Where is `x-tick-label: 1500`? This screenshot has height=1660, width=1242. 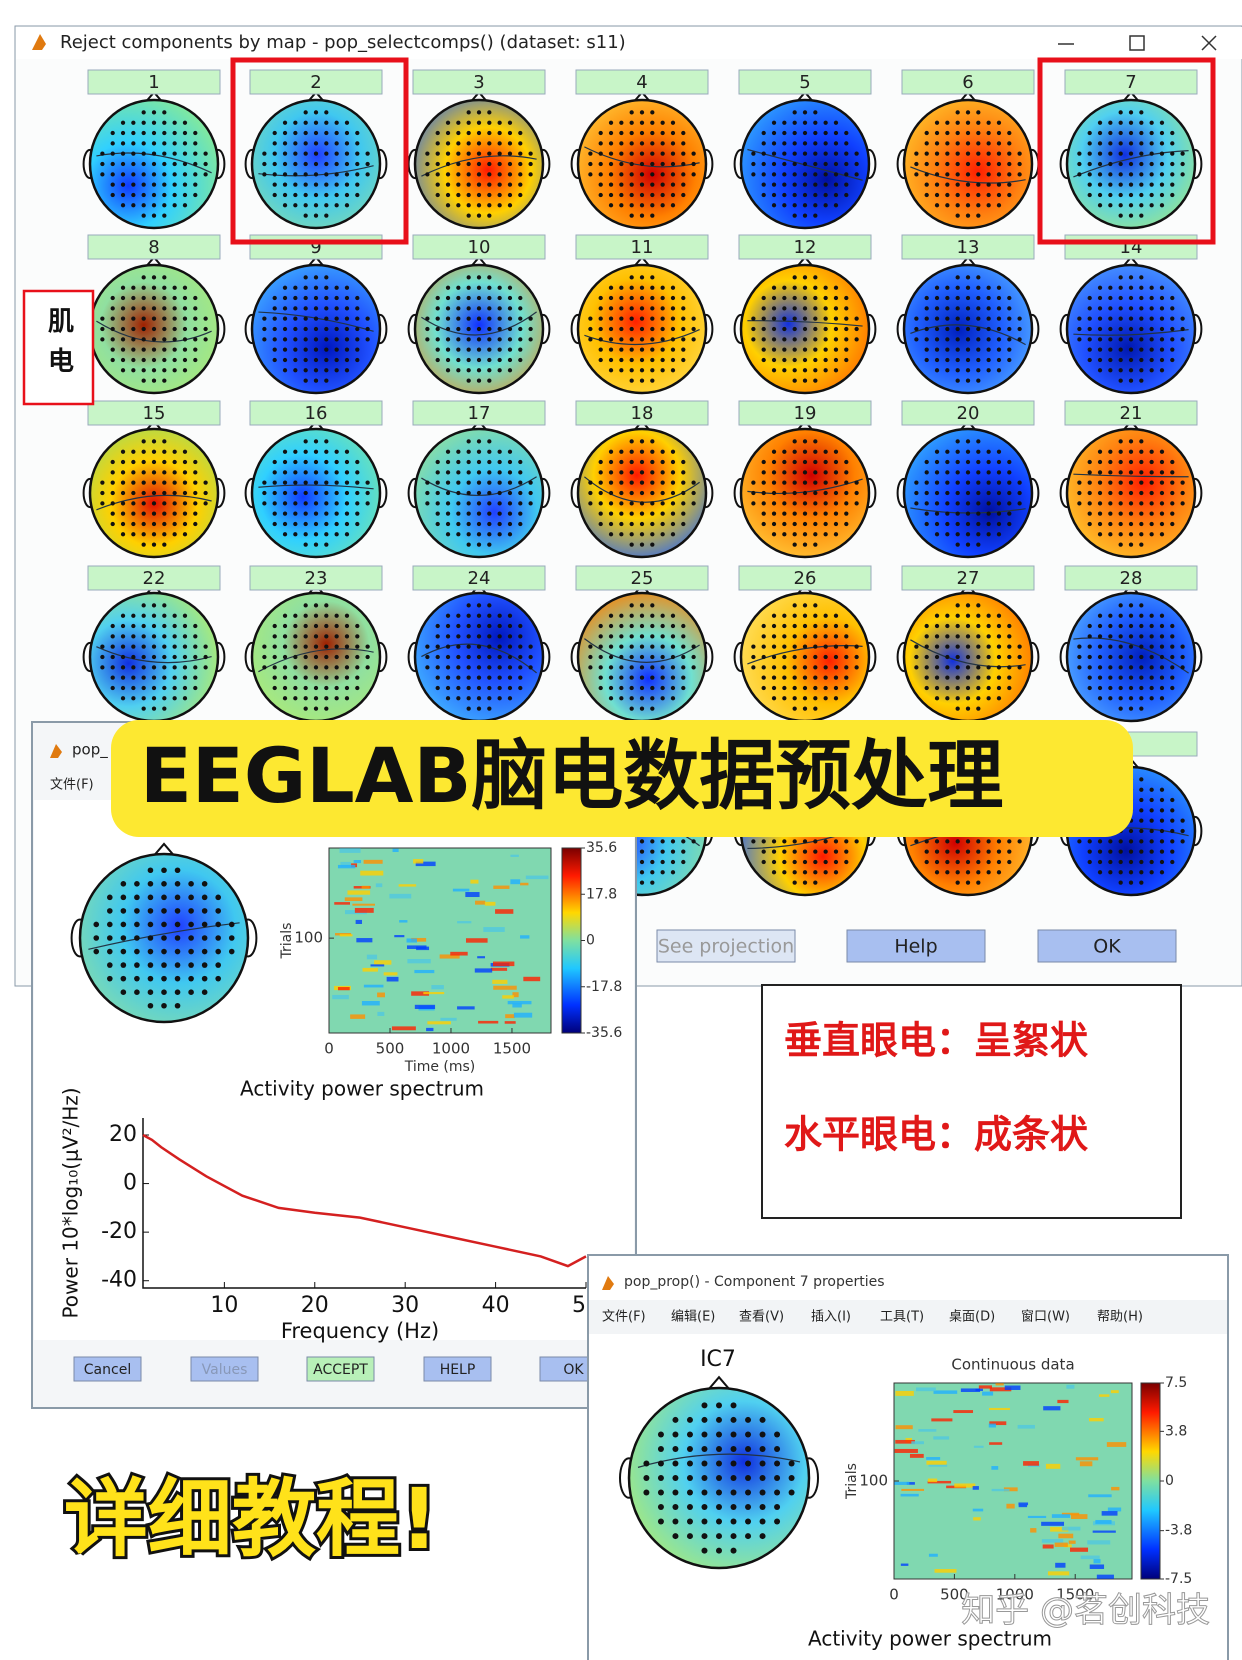
x-tick-label: 1500 is located at coordinates (512, 1049).